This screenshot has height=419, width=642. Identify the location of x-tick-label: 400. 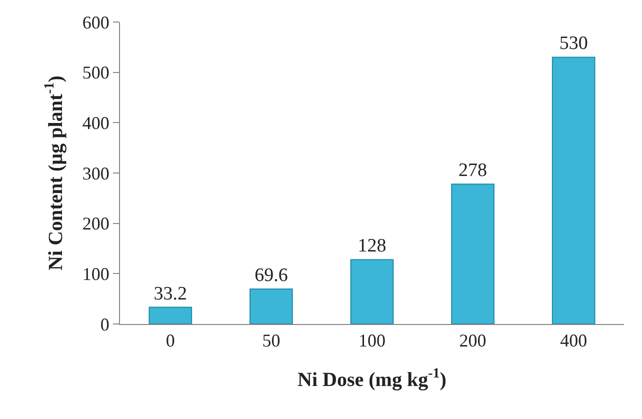
(574, 340).